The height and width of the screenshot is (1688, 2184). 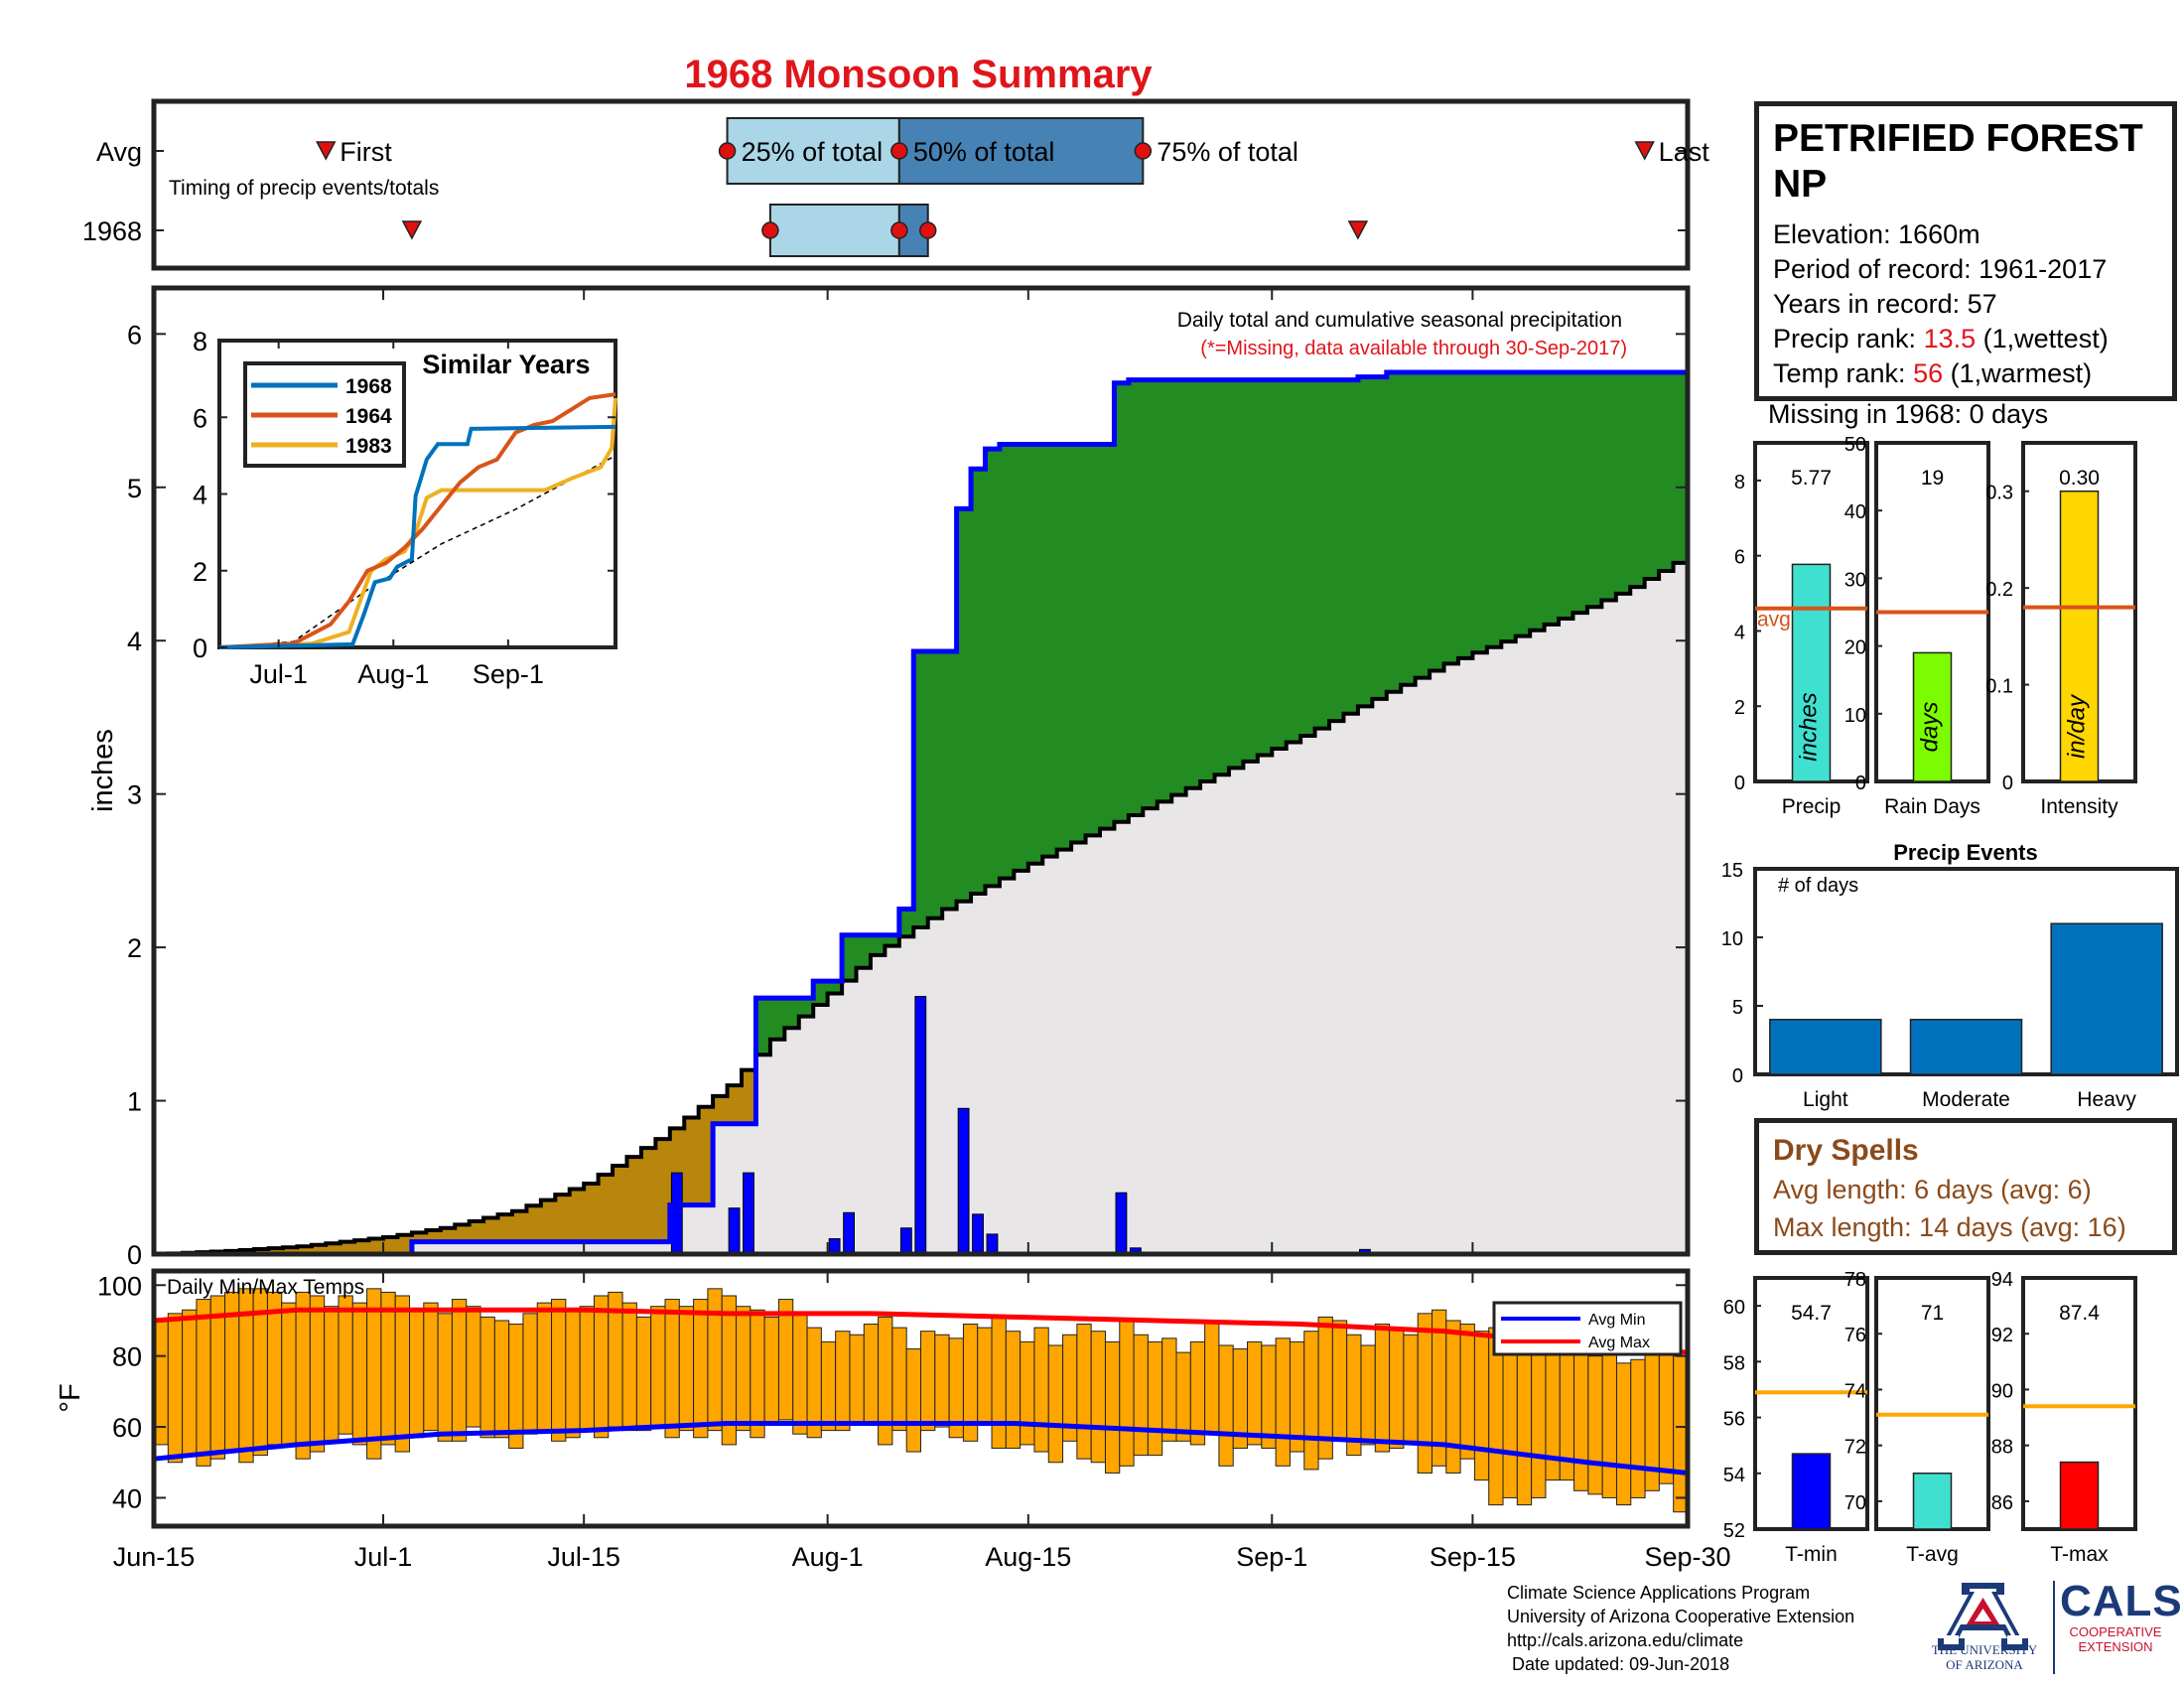 I want to click on p75-label: 75% of total, so click(x=1227, y=152).